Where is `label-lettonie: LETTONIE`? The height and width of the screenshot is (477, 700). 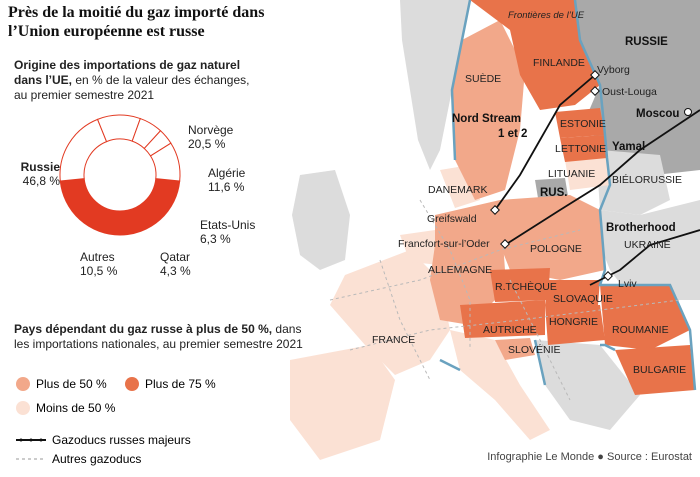 label-lettonie: LETTONIE is located at coordinates (580, 149).